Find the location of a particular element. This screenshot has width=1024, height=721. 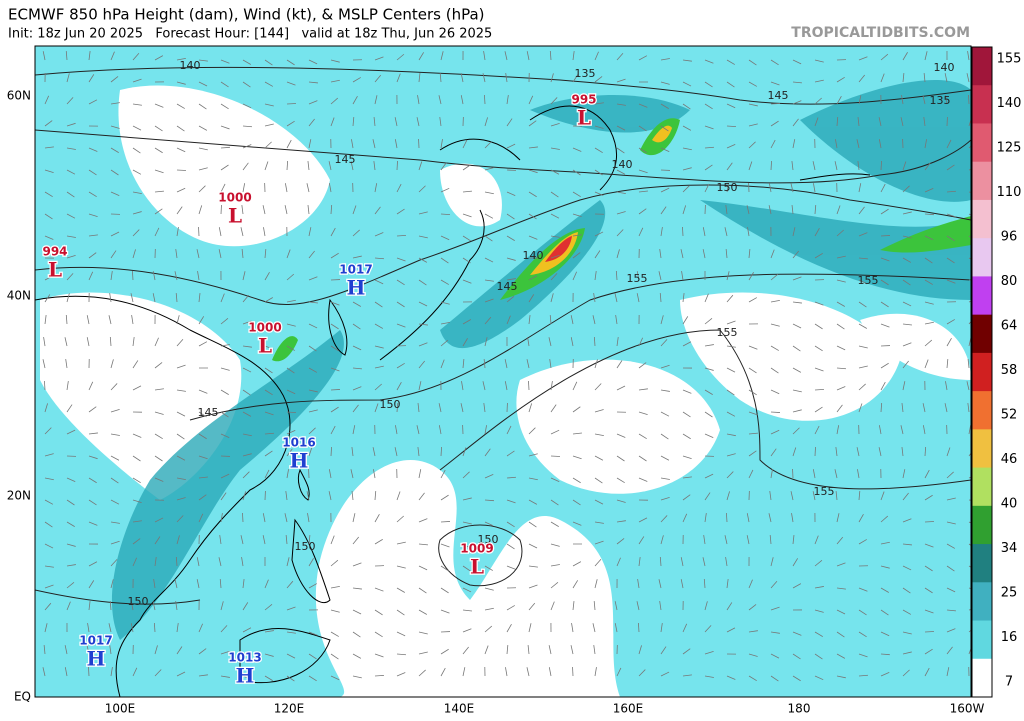

colorbar-label: 96 is located at coordinates (1009, 237).